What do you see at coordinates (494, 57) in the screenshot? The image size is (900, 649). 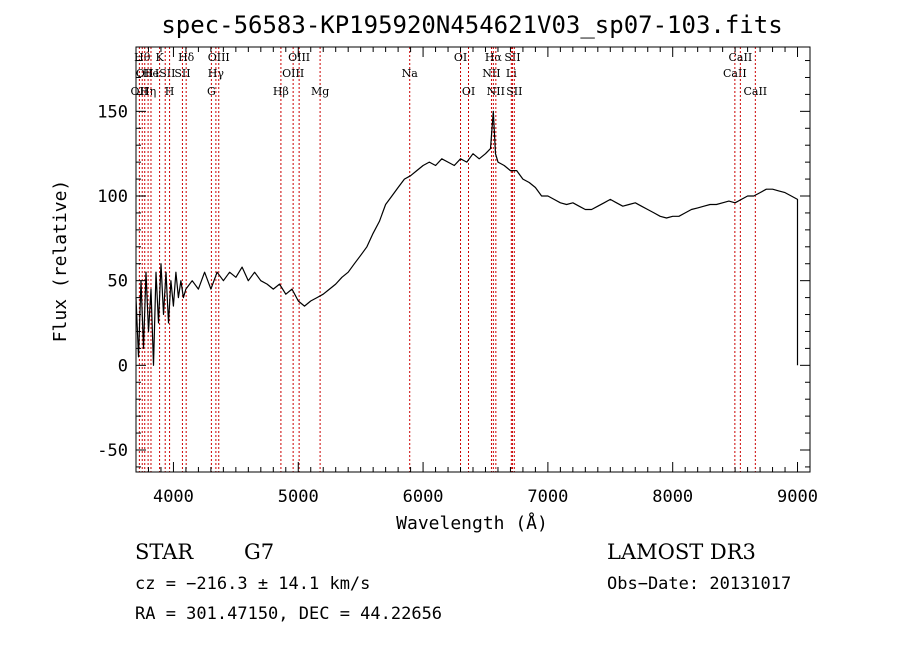 I see `line-marker-label: Hα` at bounding box center [494, 57].